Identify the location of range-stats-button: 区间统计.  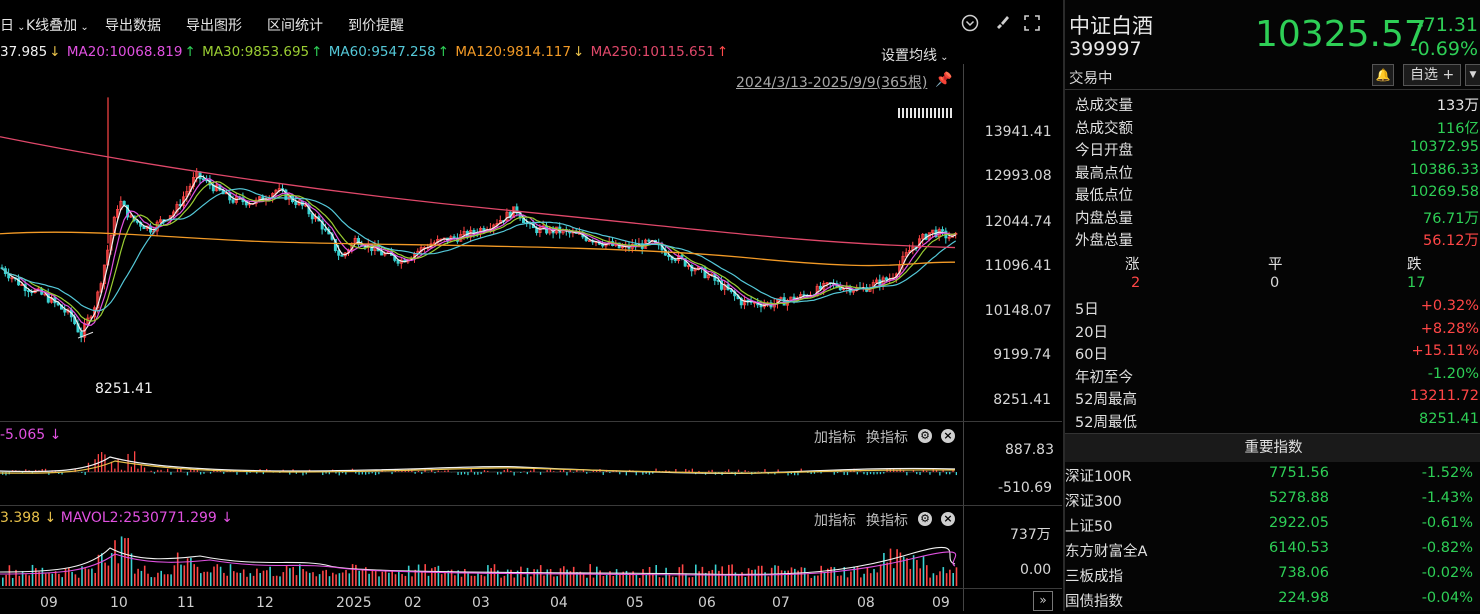
(295, 25).